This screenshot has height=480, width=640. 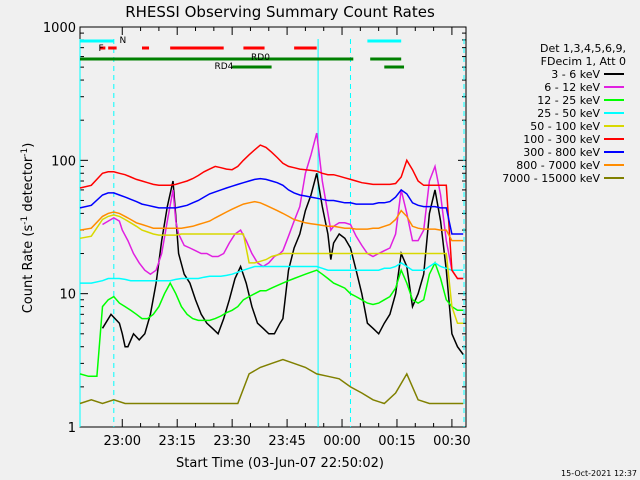 I want to click on y-axis-label-prefix: Count Rate (s, so click(x=28, y=269).